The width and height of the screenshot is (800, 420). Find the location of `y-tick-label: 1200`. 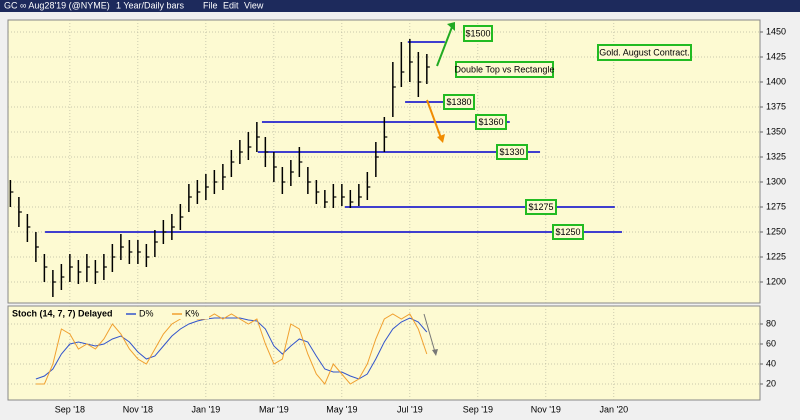

y-tick-label: 1200 is located at coordinates (776, 281).